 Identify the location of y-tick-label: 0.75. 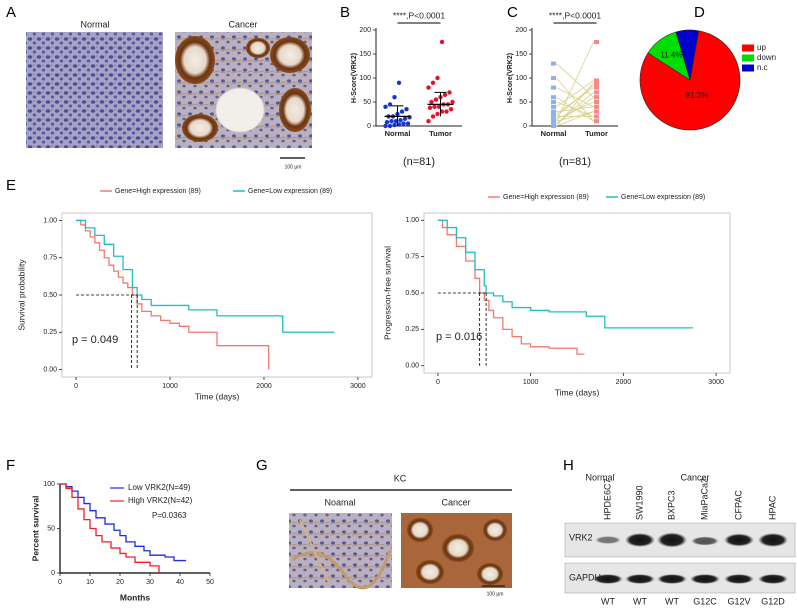
(50, 258).